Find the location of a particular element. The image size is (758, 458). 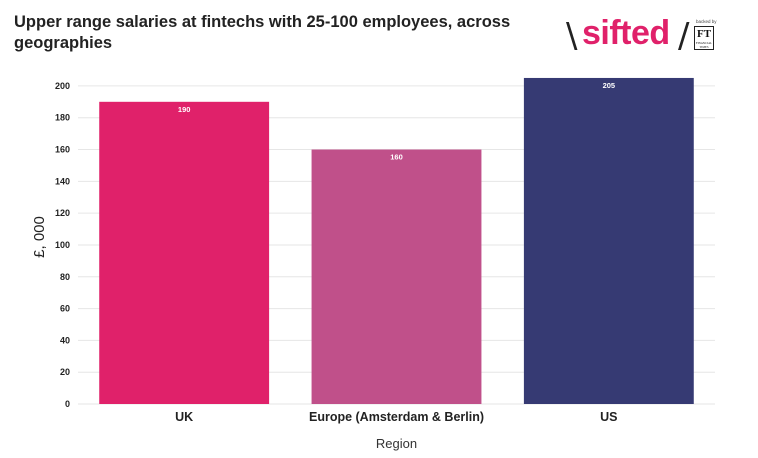

sifted-logo: \ sifted / backed by FT FINANCIAL TIMES is located at coordinates (656, 36).